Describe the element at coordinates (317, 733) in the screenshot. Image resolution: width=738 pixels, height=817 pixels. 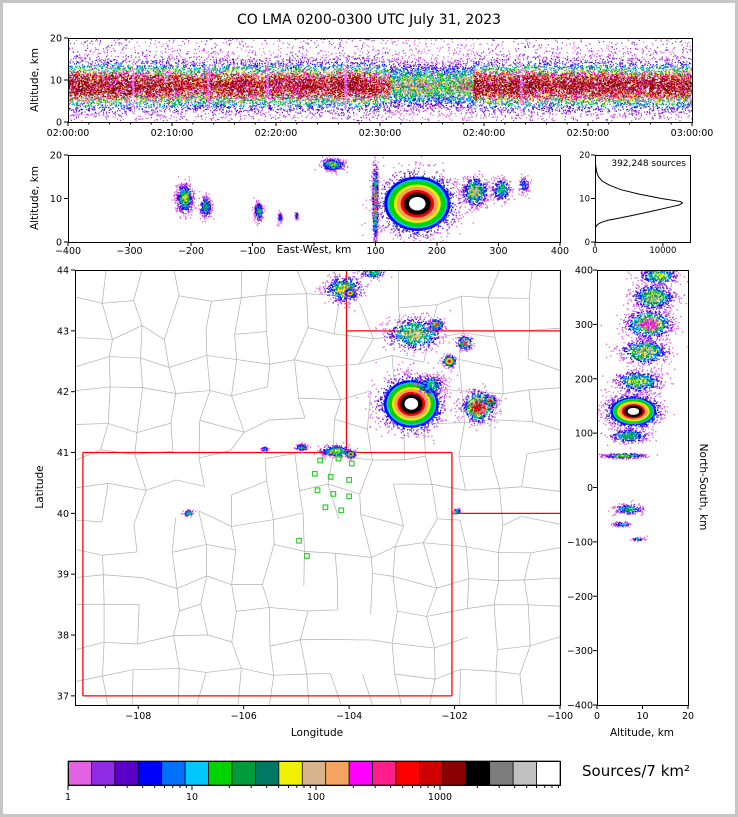
I see `map-xlabel: Longitude` at that location.